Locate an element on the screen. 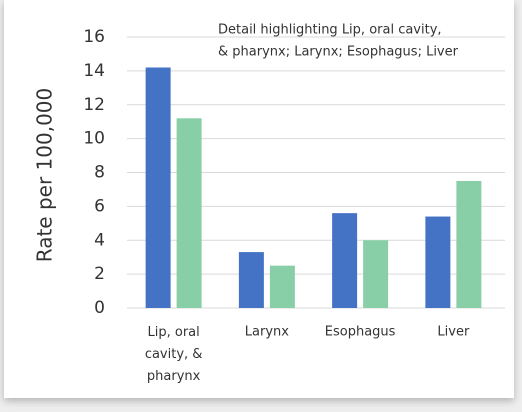  y-tick-label: 14 is located at coordinates (94, 71).